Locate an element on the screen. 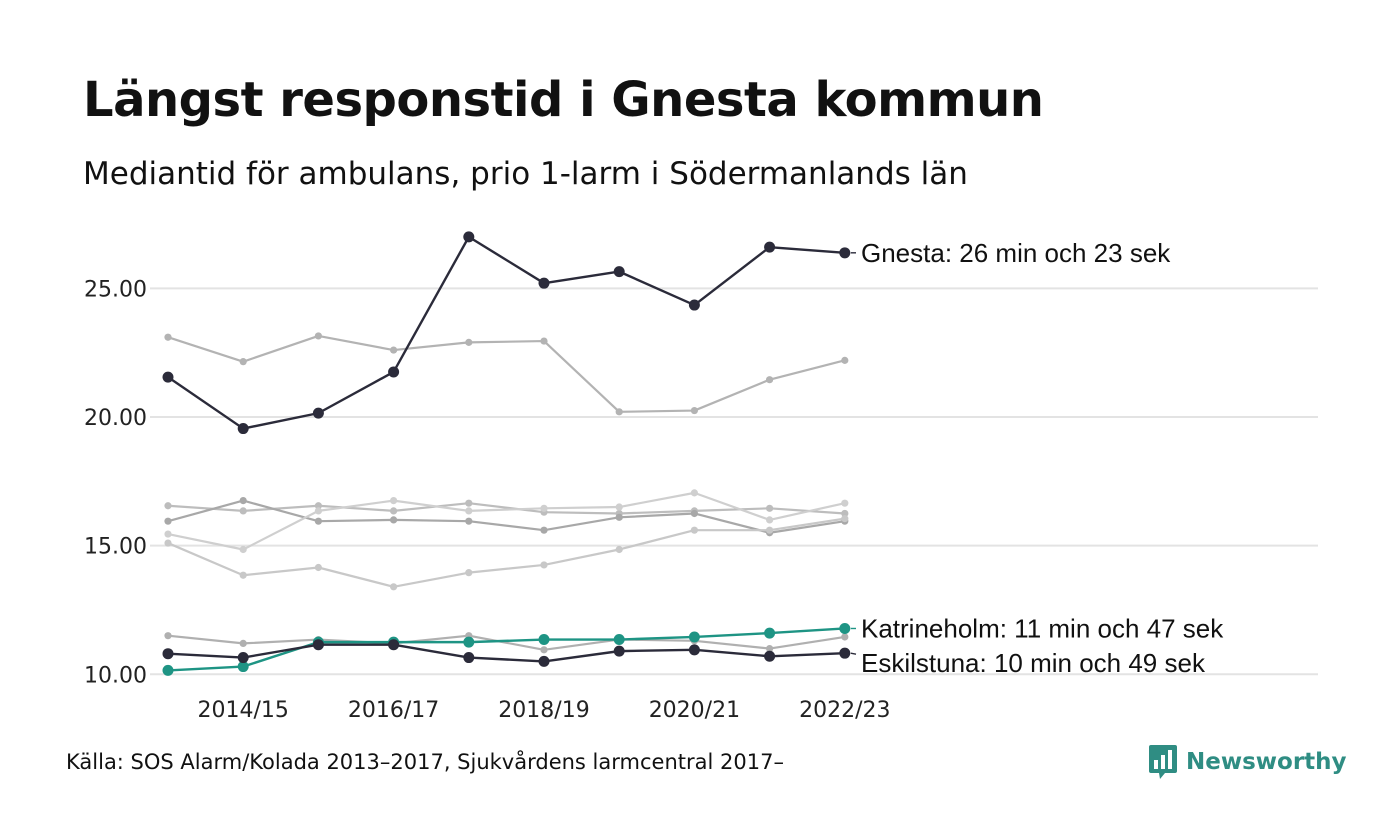 This screenshot has height=840, width=1400. y-axis-ticks: 10.00 15.00 20.00 25.00 is located at coordinates (115, 482).